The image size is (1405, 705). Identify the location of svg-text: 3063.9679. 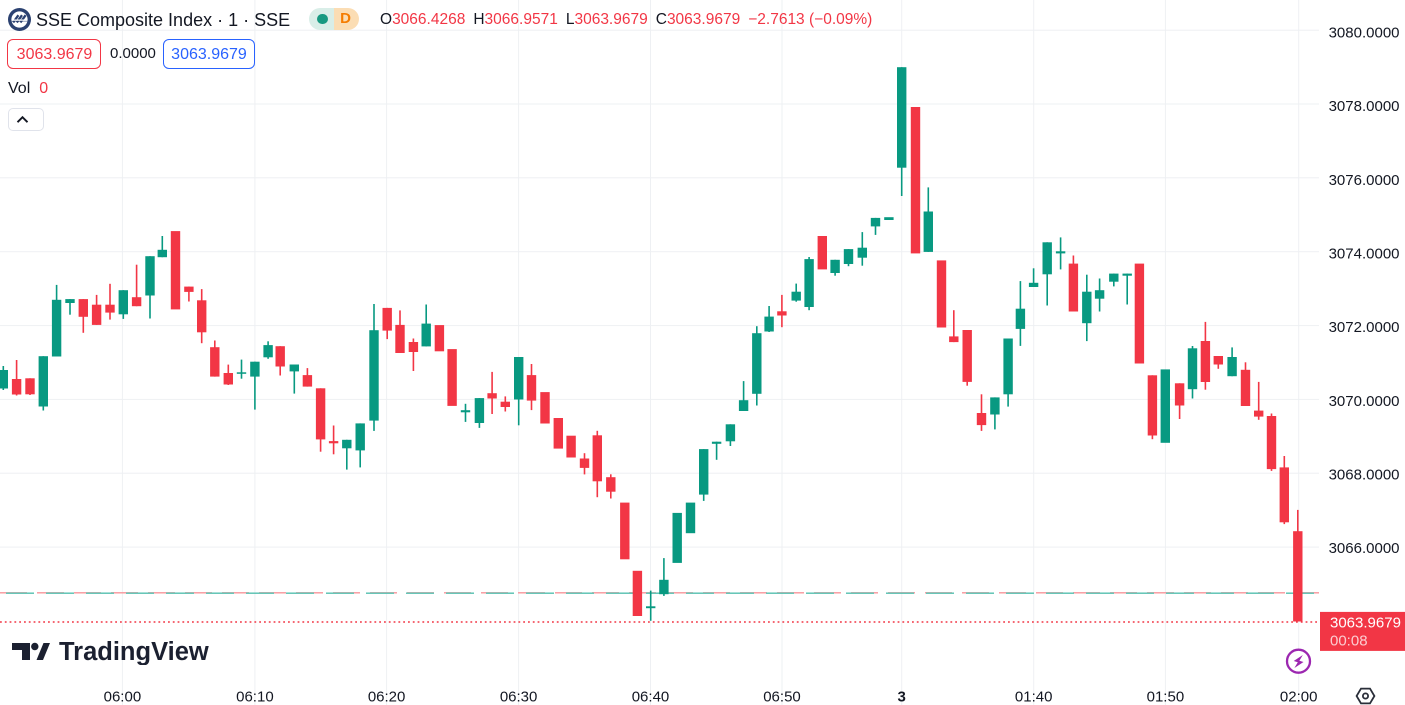
(1365, 622).